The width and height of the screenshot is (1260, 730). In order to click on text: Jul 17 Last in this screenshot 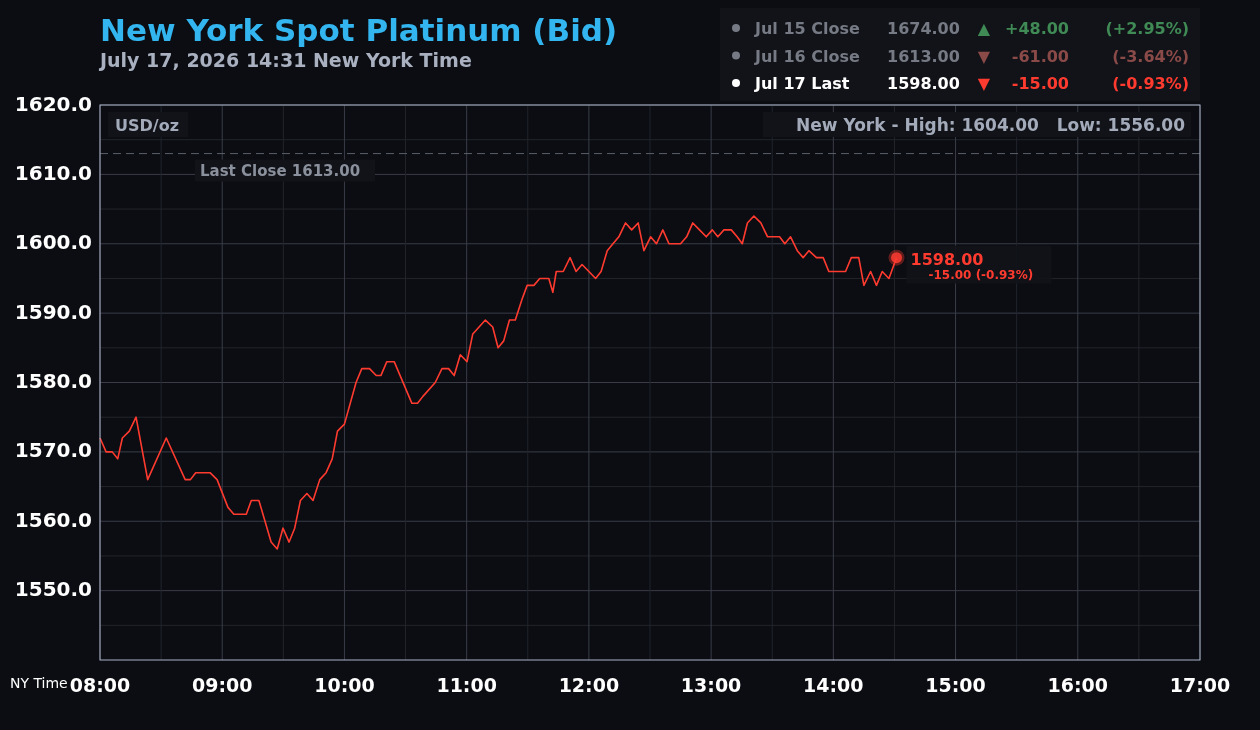, I will do `click(802, 83)`.